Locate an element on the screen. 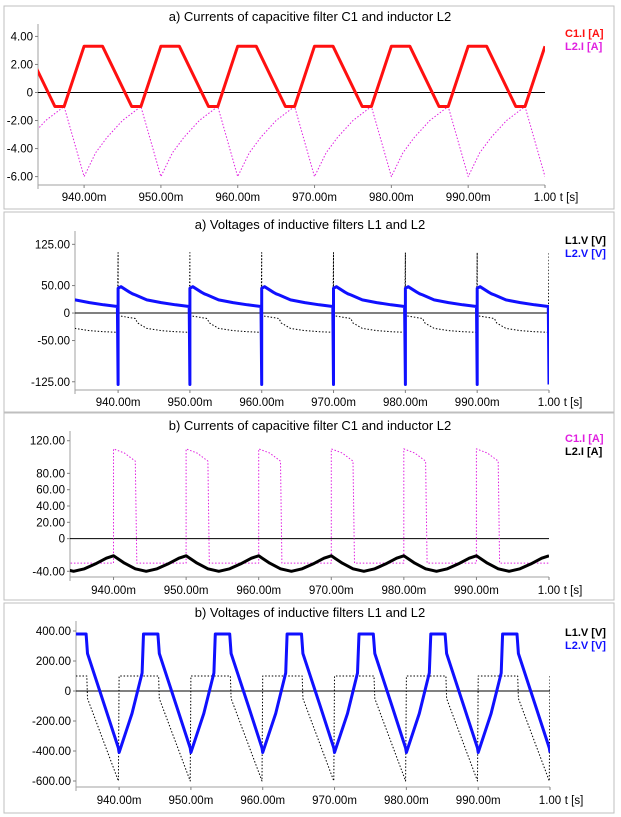 The image size is (621, 817). y-tick-label: 60.00 is located at coordinates (50, 491).